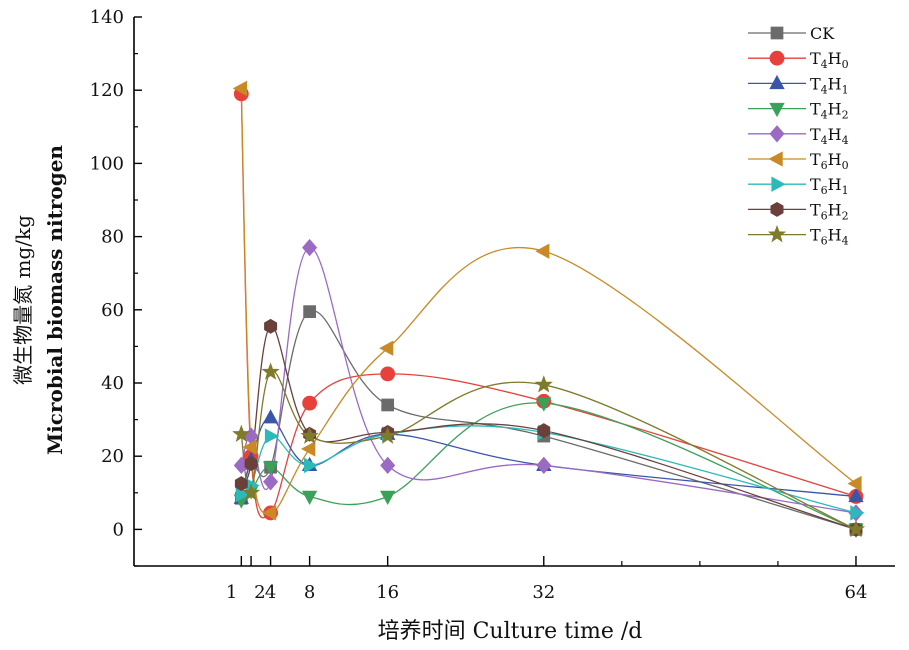 This screenshot has height=650, width=909. I want to click on y-axis-title-chinese: 微生物量氮 mg/kg, so click(23, 300).